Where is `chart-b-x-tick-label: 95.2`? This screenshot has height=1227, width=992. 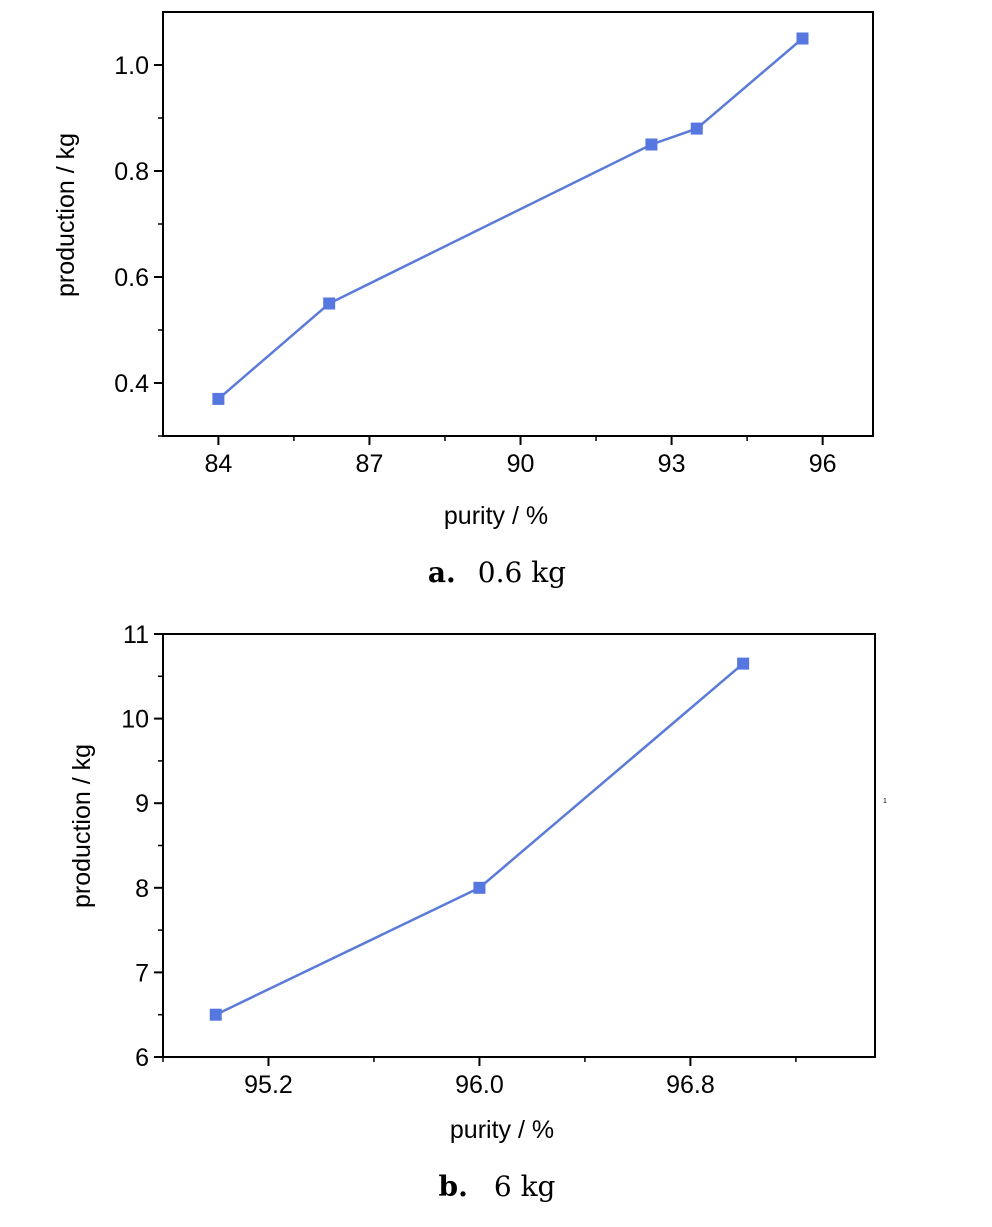 chart-b-x-tick-label: 95.2 is located at coordinates (268, 1085).